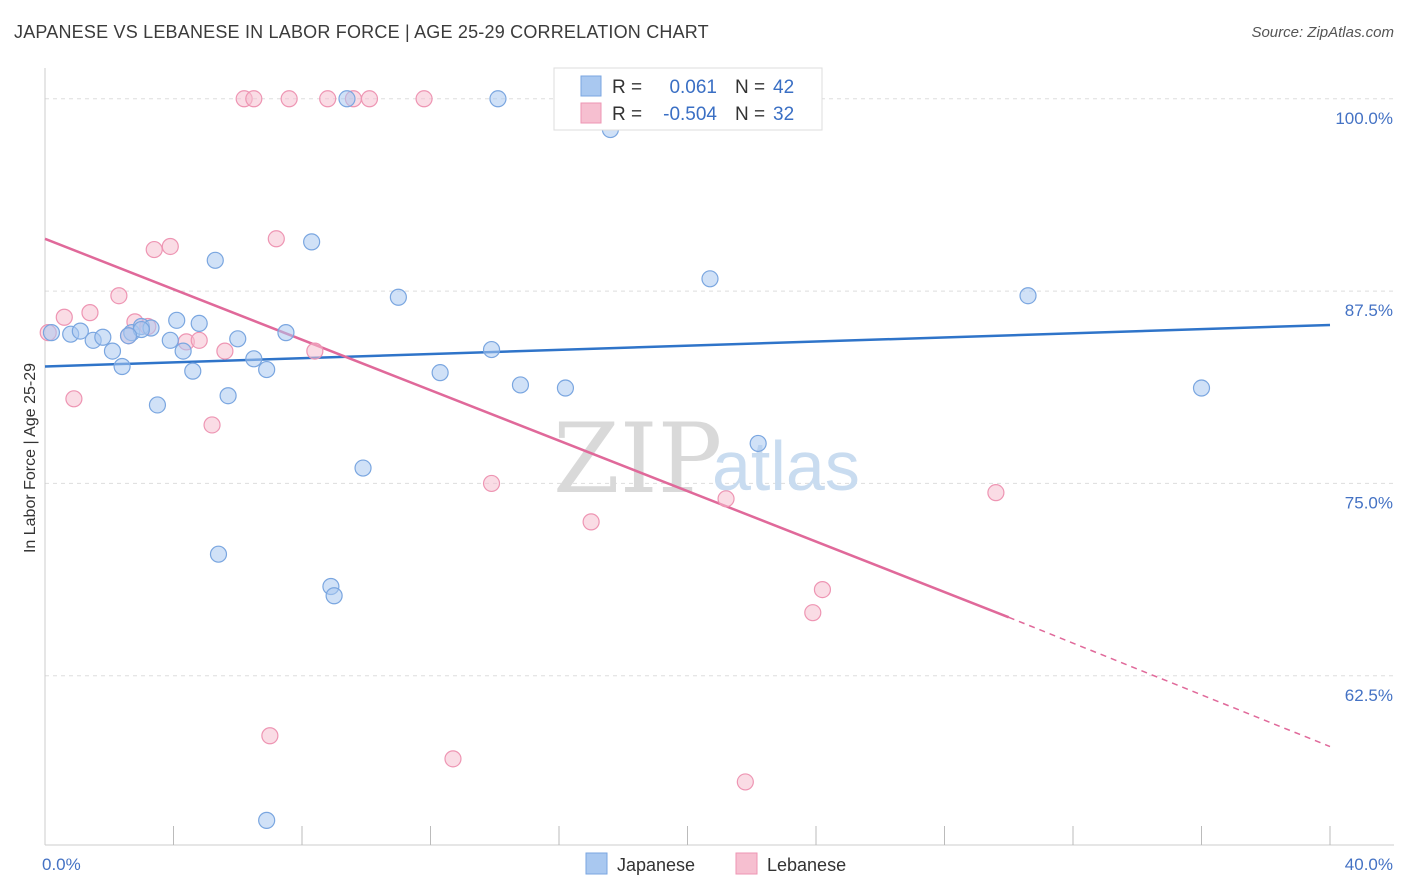  Describe the element at coordinates (591, 86) in the screenshot. I see `legend-japanese-swatch` at that location.